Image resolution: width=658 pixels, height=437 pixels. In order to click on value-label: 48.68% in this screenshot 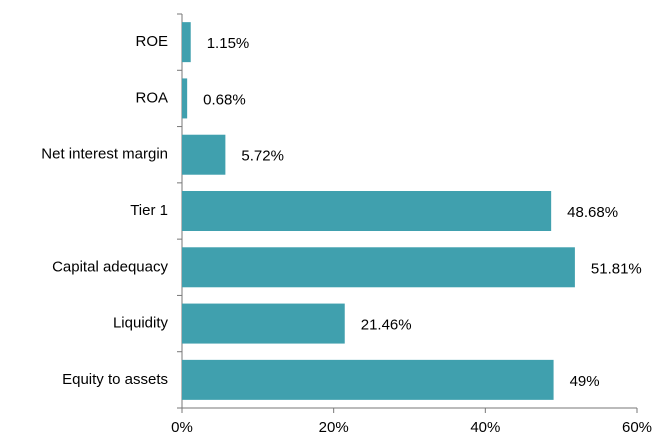, I will do `click(592, 212)`.